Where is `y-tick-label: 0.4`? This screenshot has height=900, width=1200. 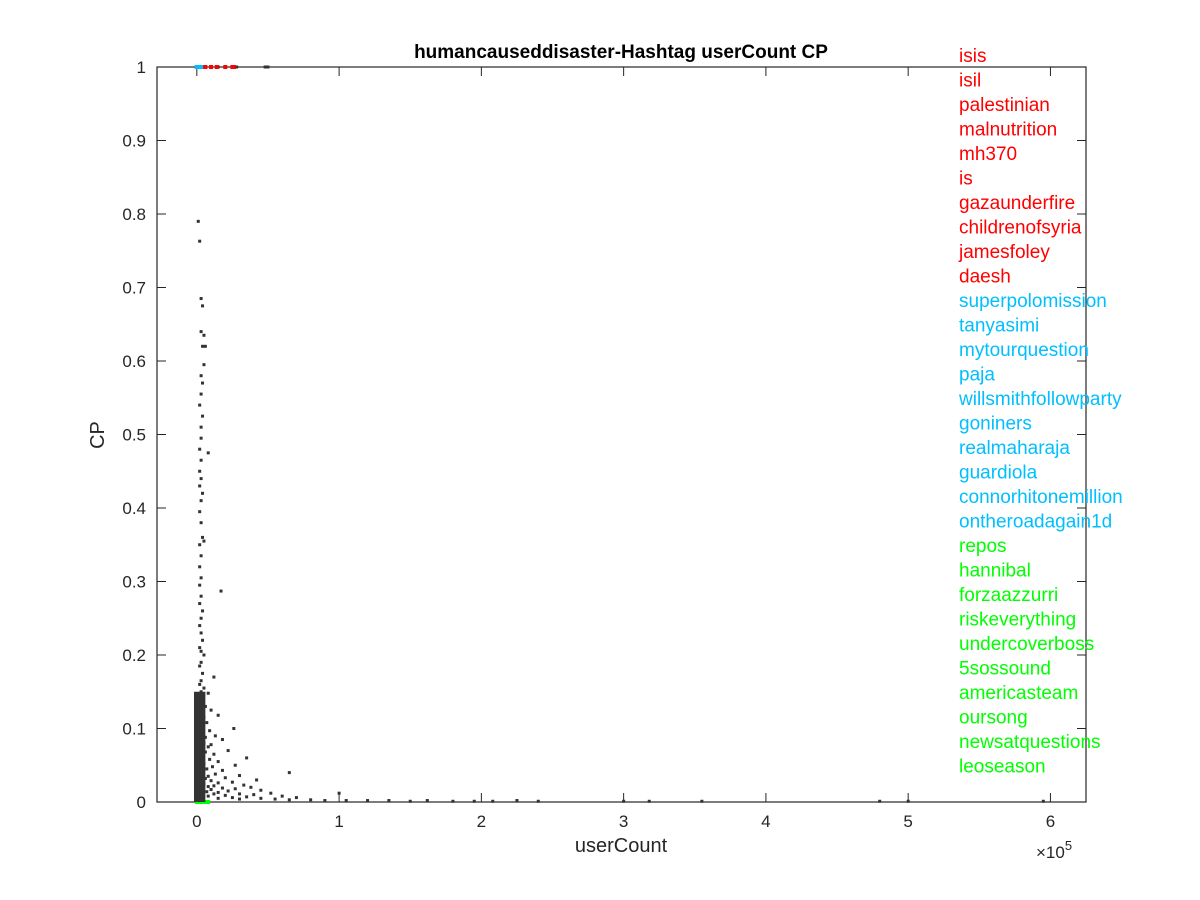
y-tick-label: 0.4 is located at coordinates (134, 508).